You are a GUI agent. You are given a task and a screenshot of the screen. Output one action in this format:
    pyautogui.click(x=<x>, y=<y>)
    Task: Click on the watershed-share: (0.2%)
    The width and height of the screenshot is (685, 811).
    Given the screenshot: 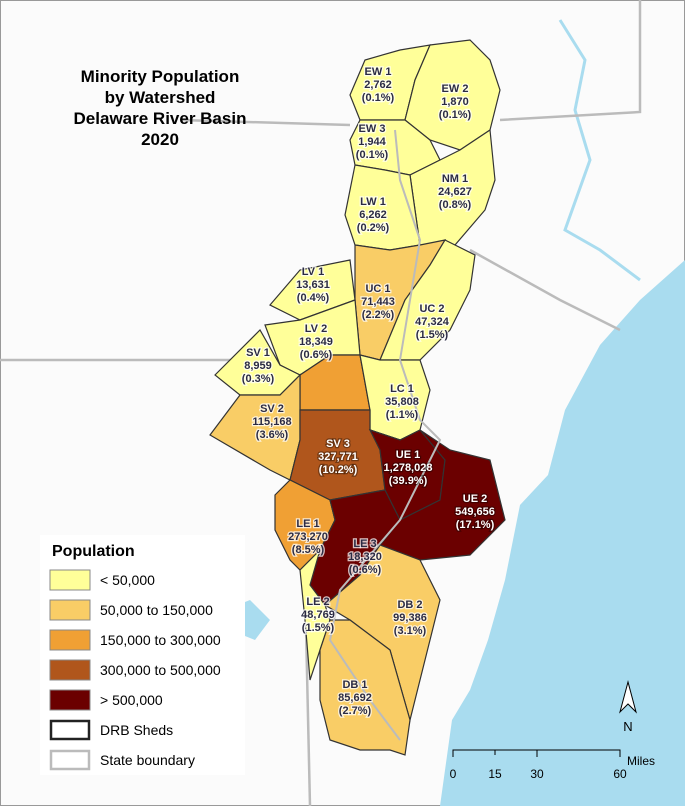 What is the action you would take?
    pyautogui.click(x=373, y=228)
    